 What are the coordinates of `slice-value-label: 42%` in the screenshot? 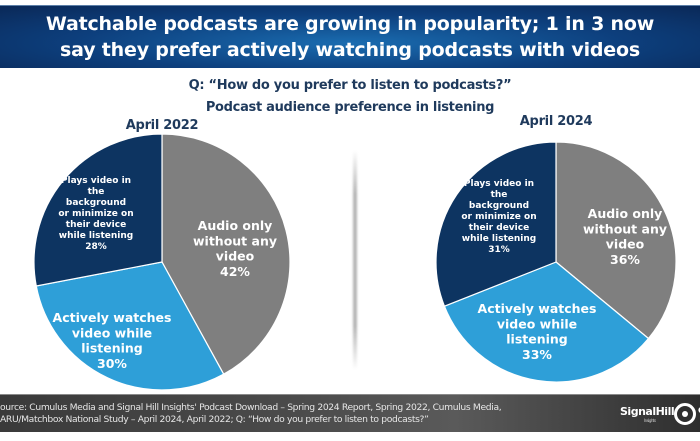 It's located at (235, 271).